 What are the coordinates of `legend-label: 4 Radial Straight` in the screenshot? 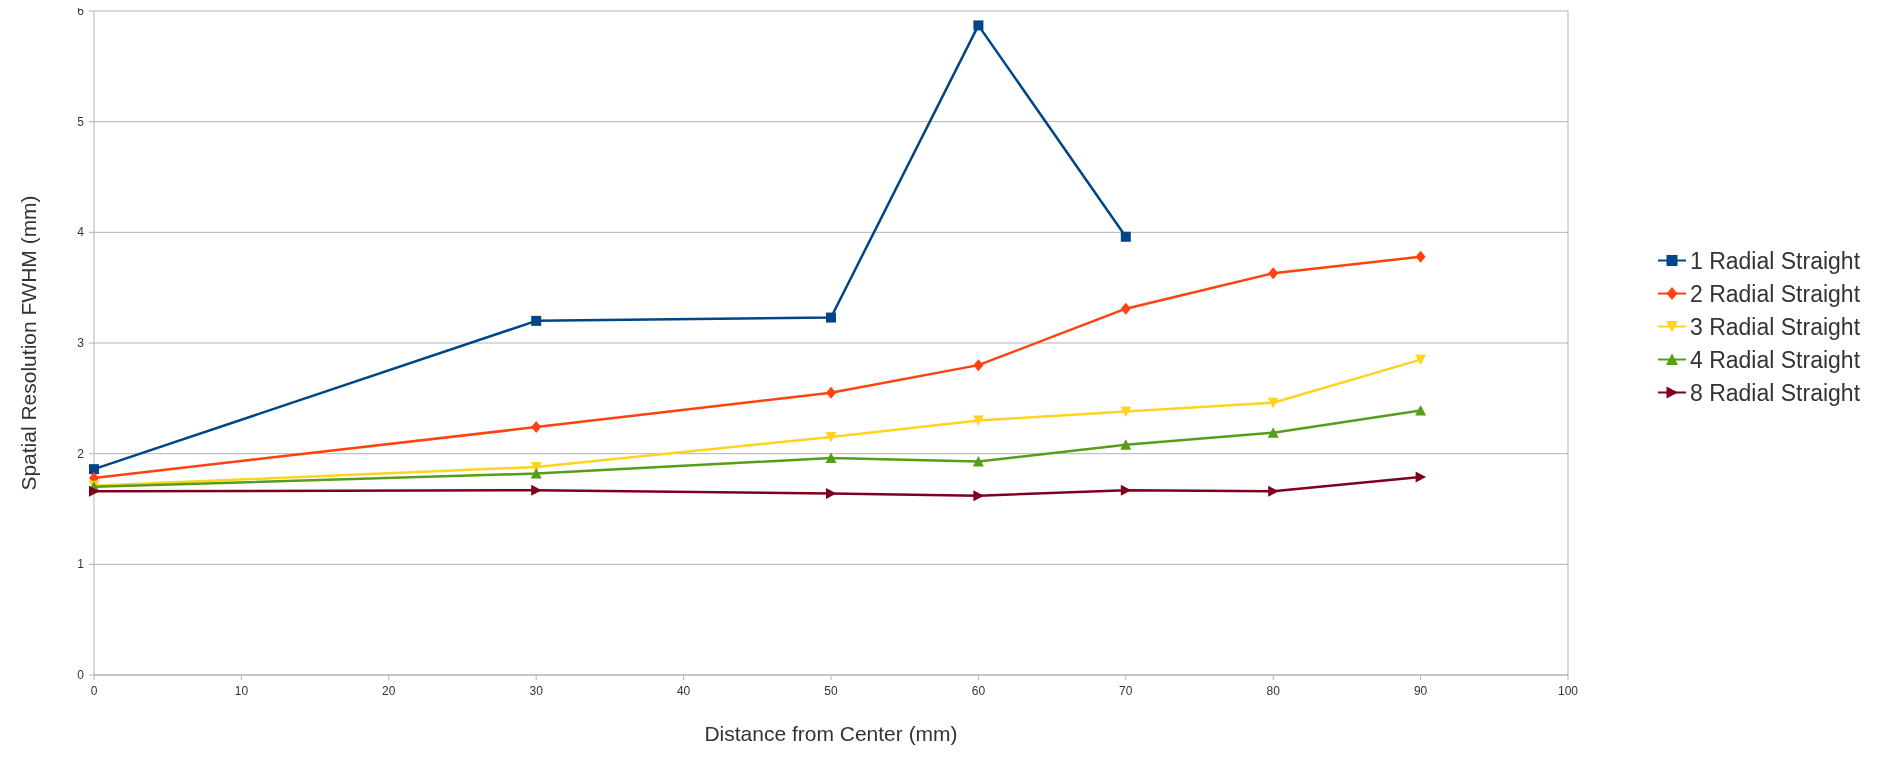 It's located at (1775, 359).